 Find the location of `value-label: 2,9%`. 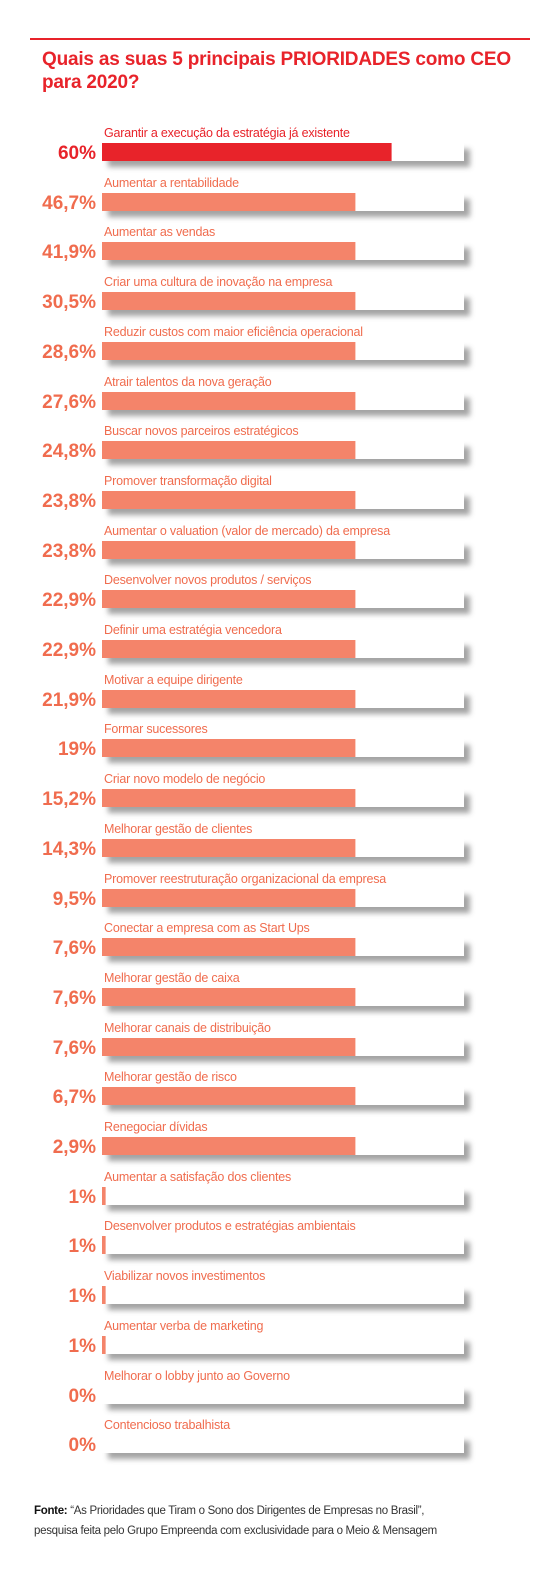

value-label: 2,9% is located at coordinates (74, 1147).